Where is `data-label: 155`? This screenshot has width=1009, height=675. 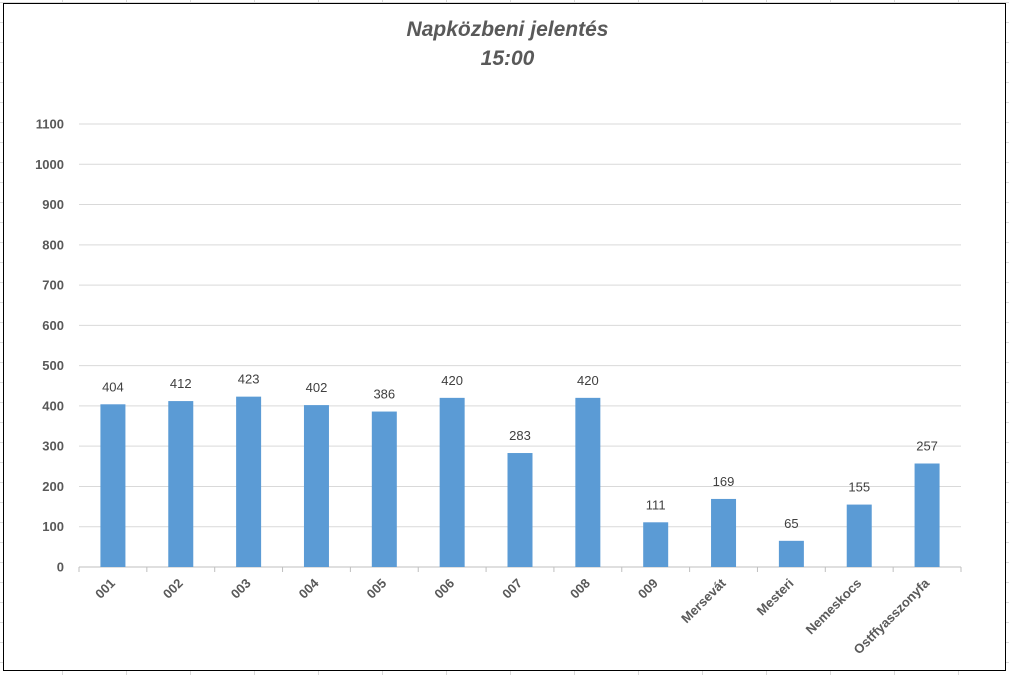 data-label: 155 is located at coordinates (859, 487).